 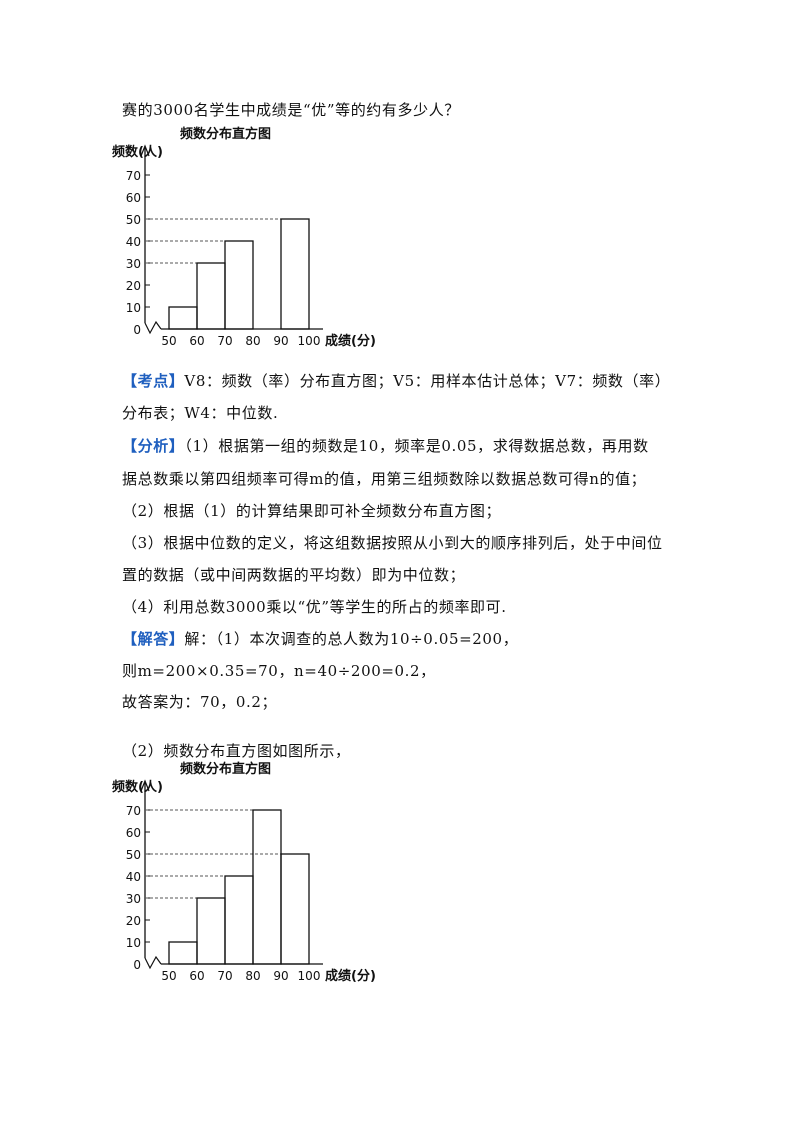 I want to click on fenxi-line-6: （4）利用总数3000乘以“优”等学生的所占的频率即可., so click(x=314, y=607).